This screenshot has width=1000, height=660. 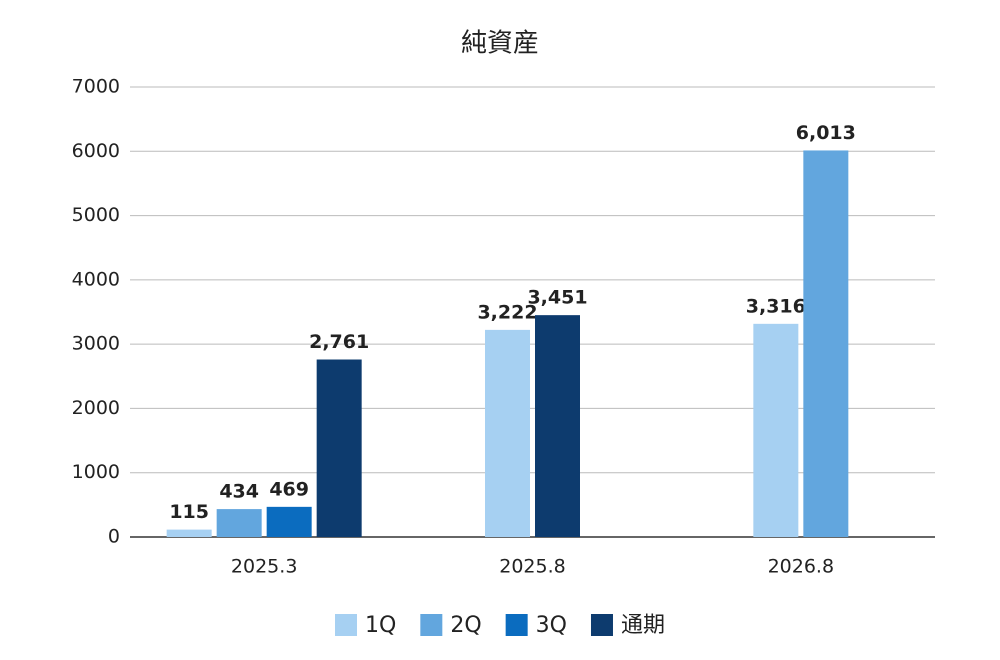 I want to click on y-tick-label: 6000, so click(x=96, y=151).